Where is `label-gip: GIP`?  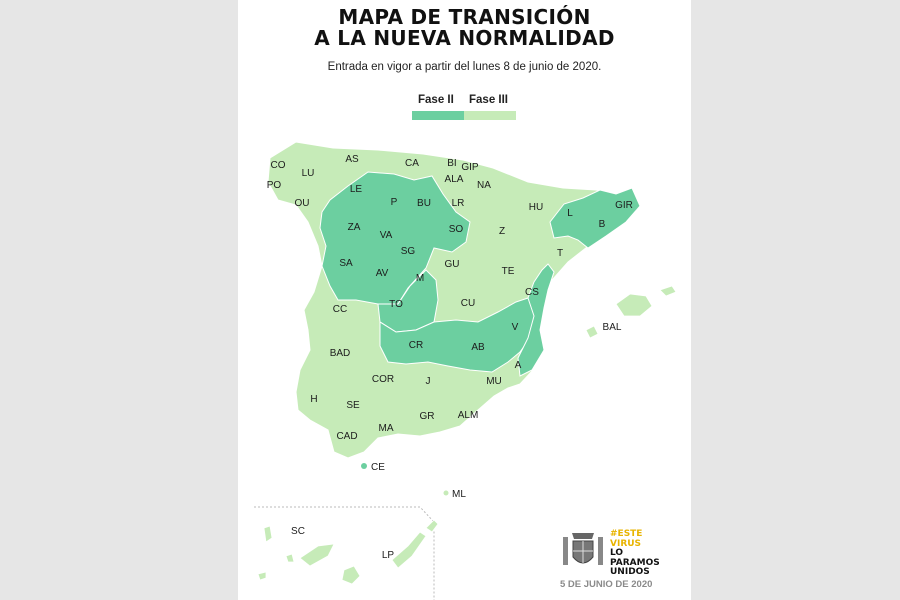
label-gip: GIP is located at coordinates (470, 167).